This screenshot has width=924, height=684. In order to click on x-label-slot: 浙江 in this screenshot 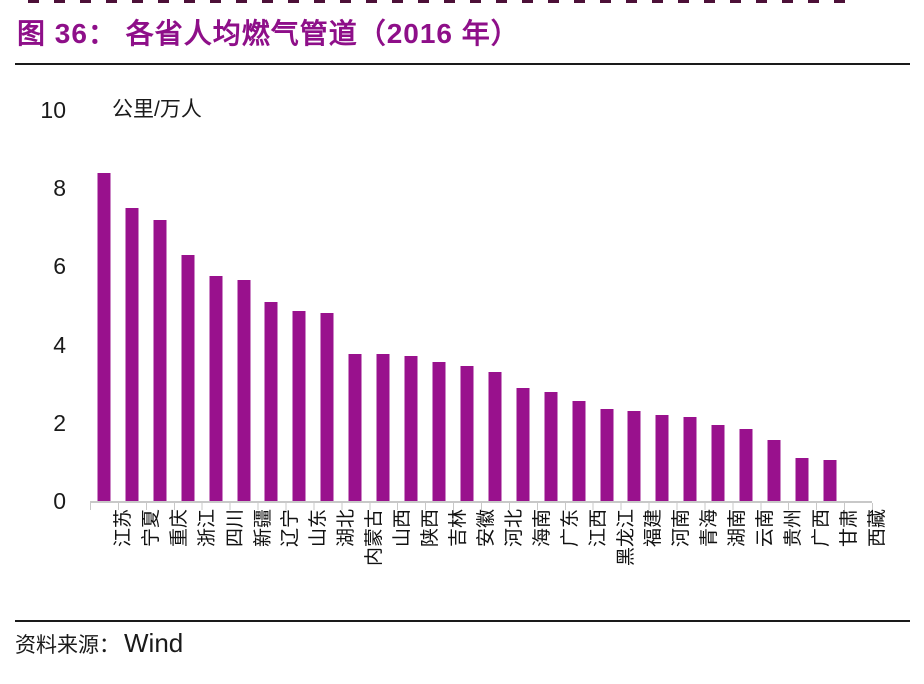, I will do `click(196, 559)`.